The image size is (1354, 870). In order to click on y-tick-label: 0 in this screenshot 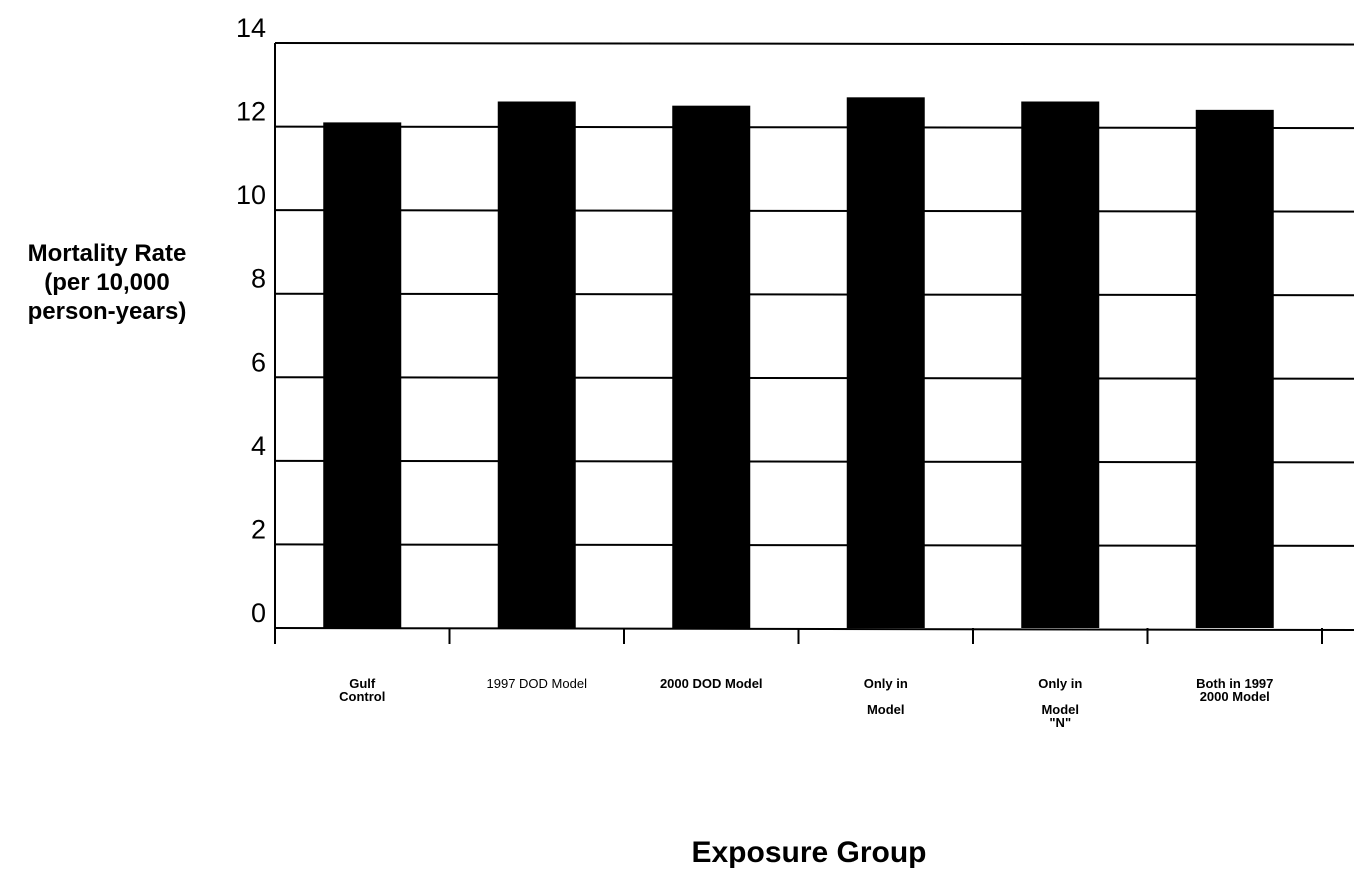, I will do `click(258, 613)`.